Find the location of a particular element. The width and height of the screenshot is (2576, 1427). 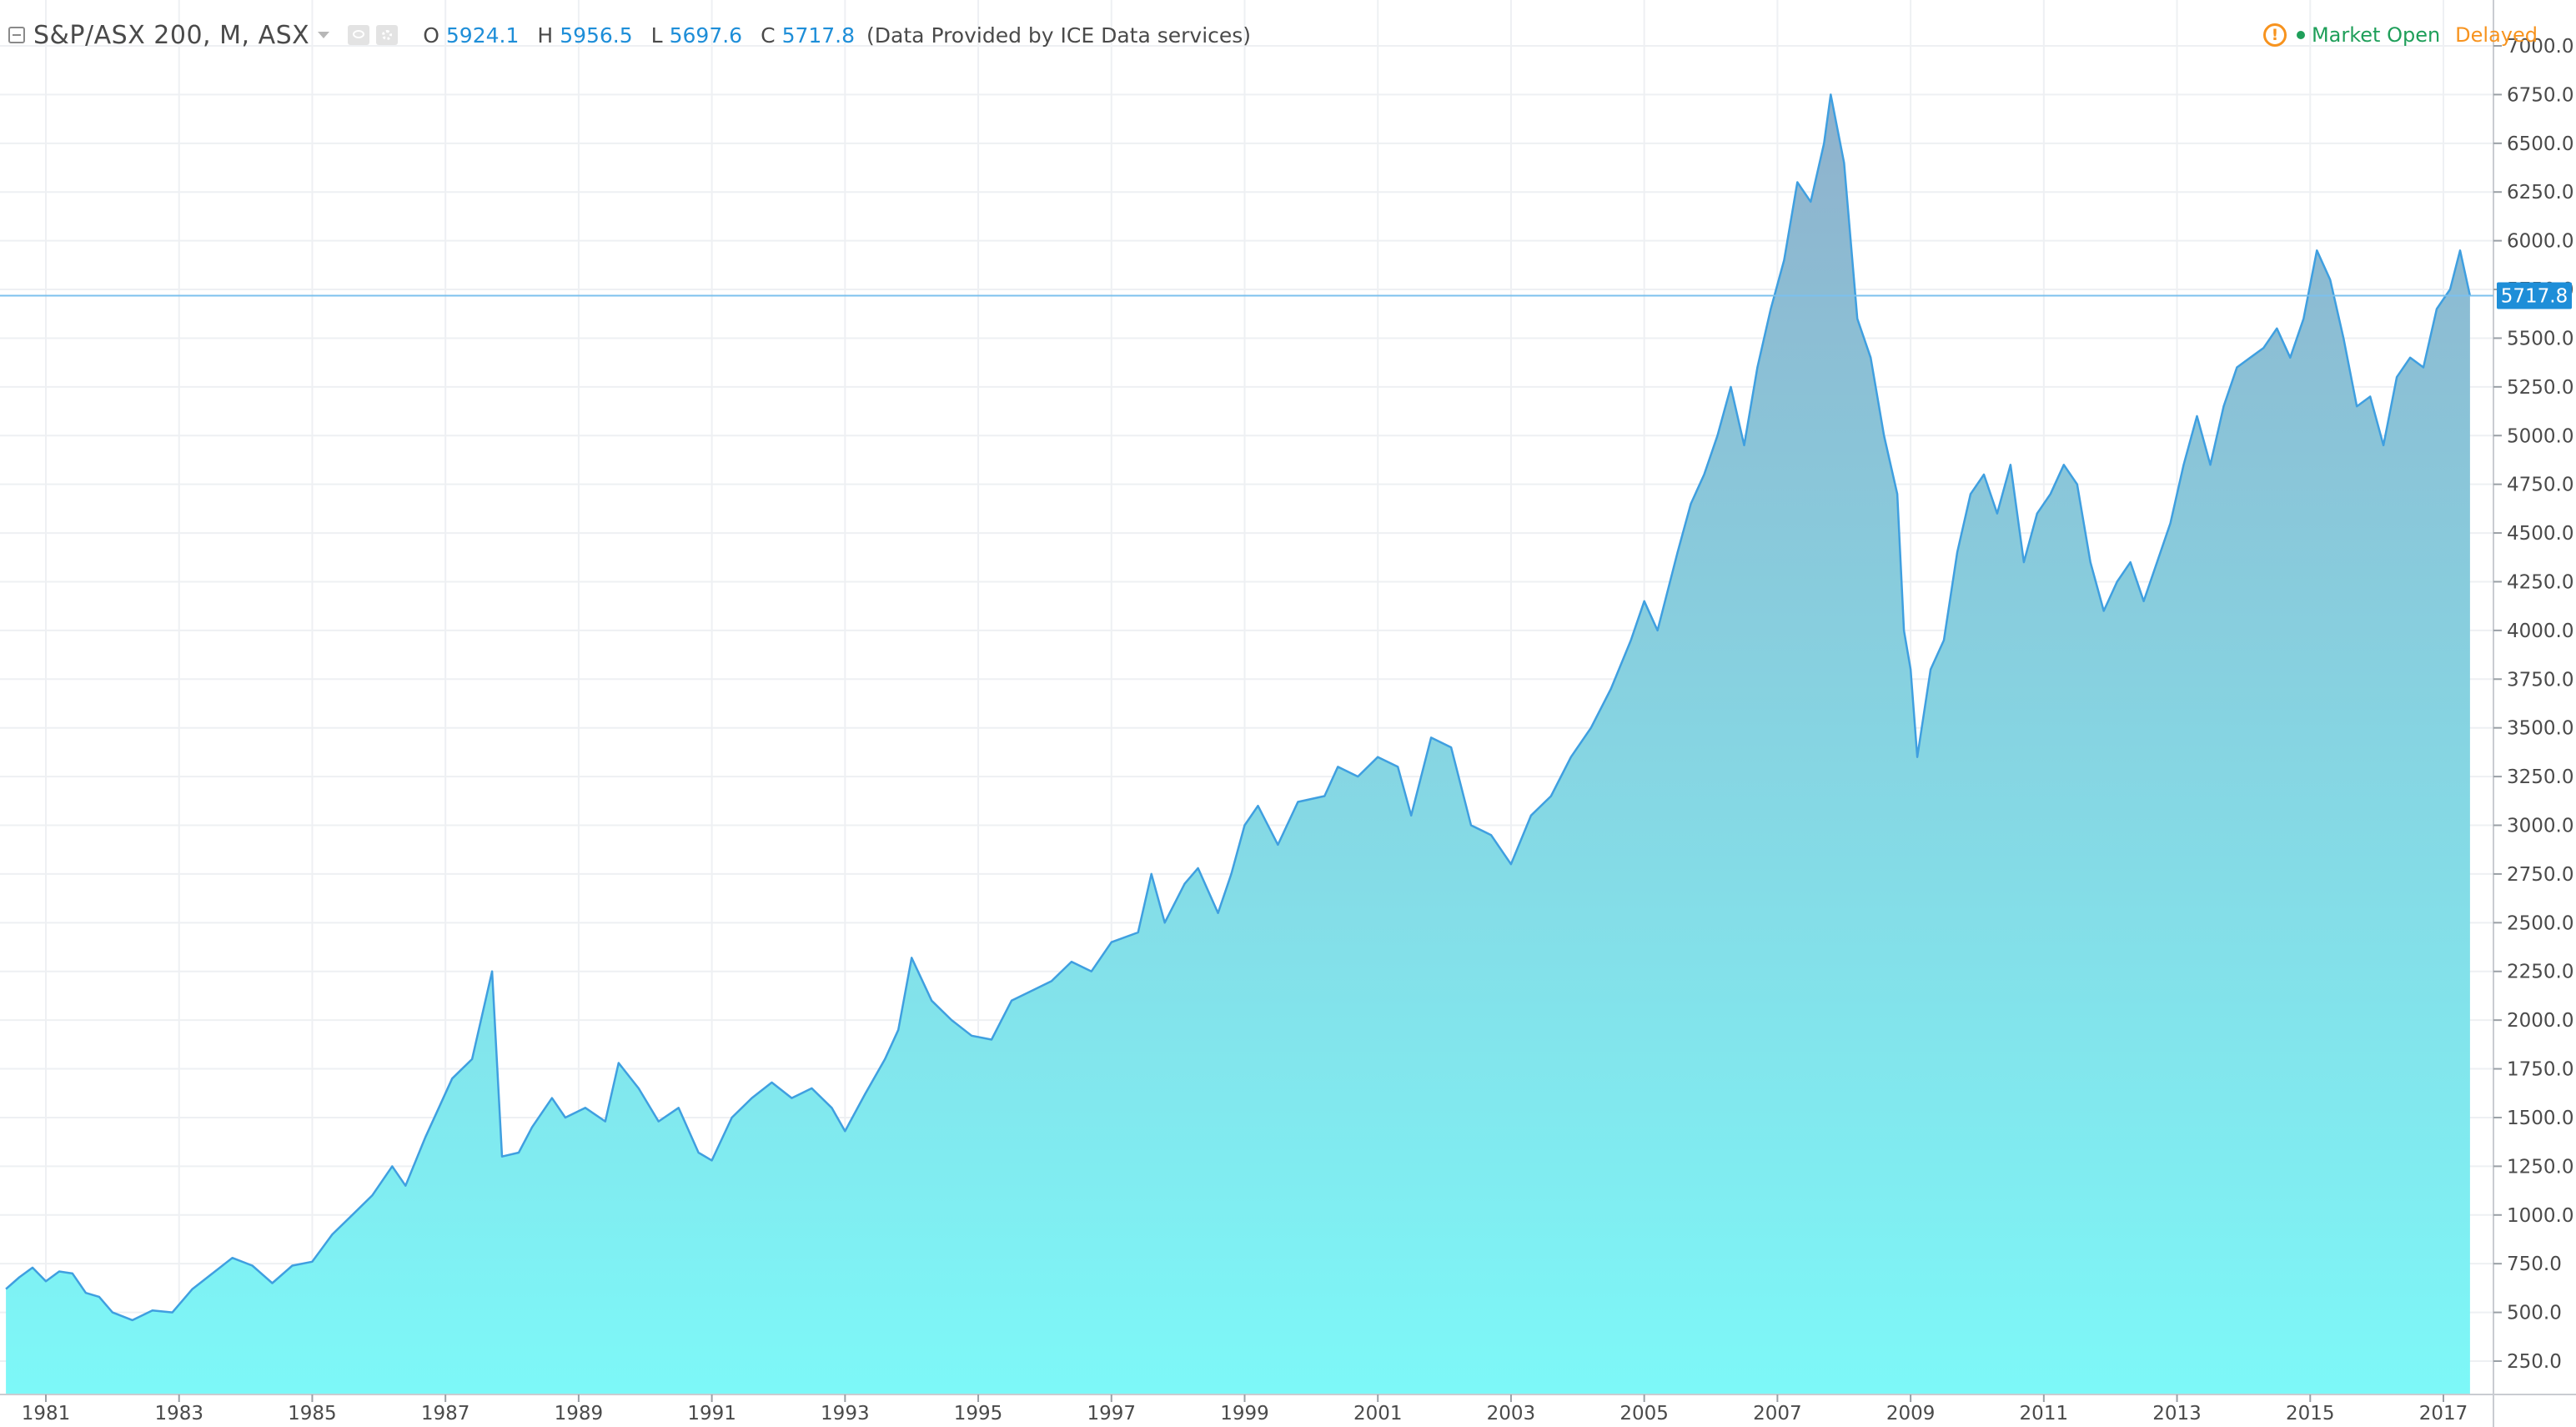

y-tick-label-12: 3250.0 is located at coordinates (2540, 777).